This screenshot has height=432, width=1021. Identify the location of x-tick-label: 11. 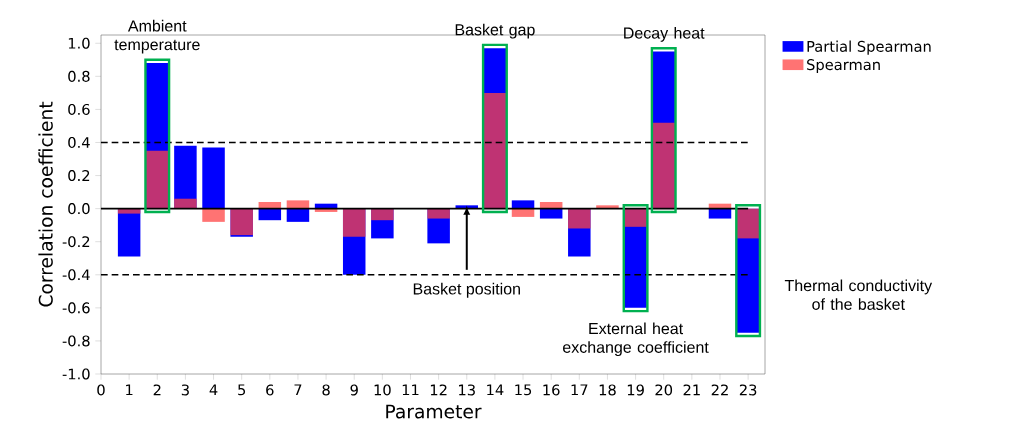
(410, 390).